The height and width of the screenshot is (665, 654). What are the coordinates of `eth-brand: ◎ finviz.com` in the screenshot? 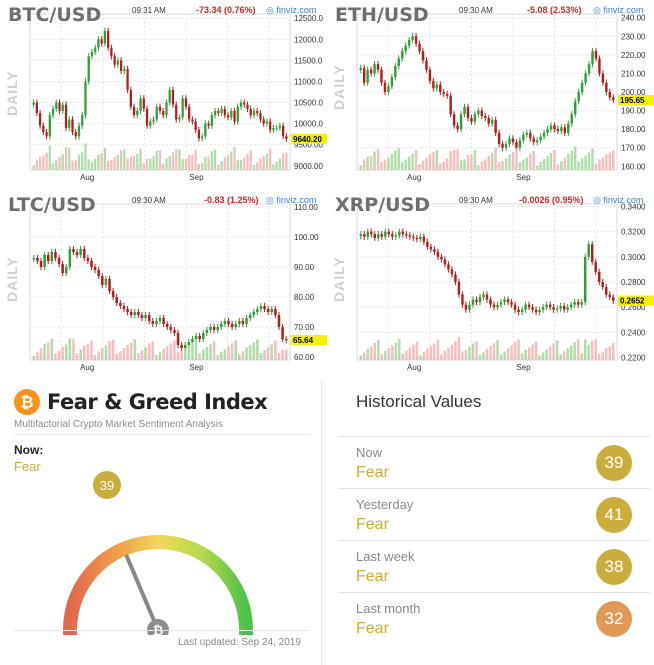 It's located at (618, 10).